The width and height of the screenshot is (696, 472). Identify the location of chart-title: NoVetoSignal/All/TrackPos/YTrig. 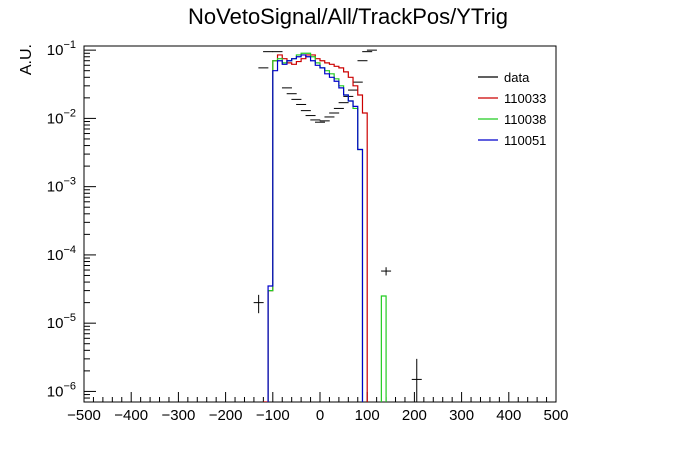
(348, 16).